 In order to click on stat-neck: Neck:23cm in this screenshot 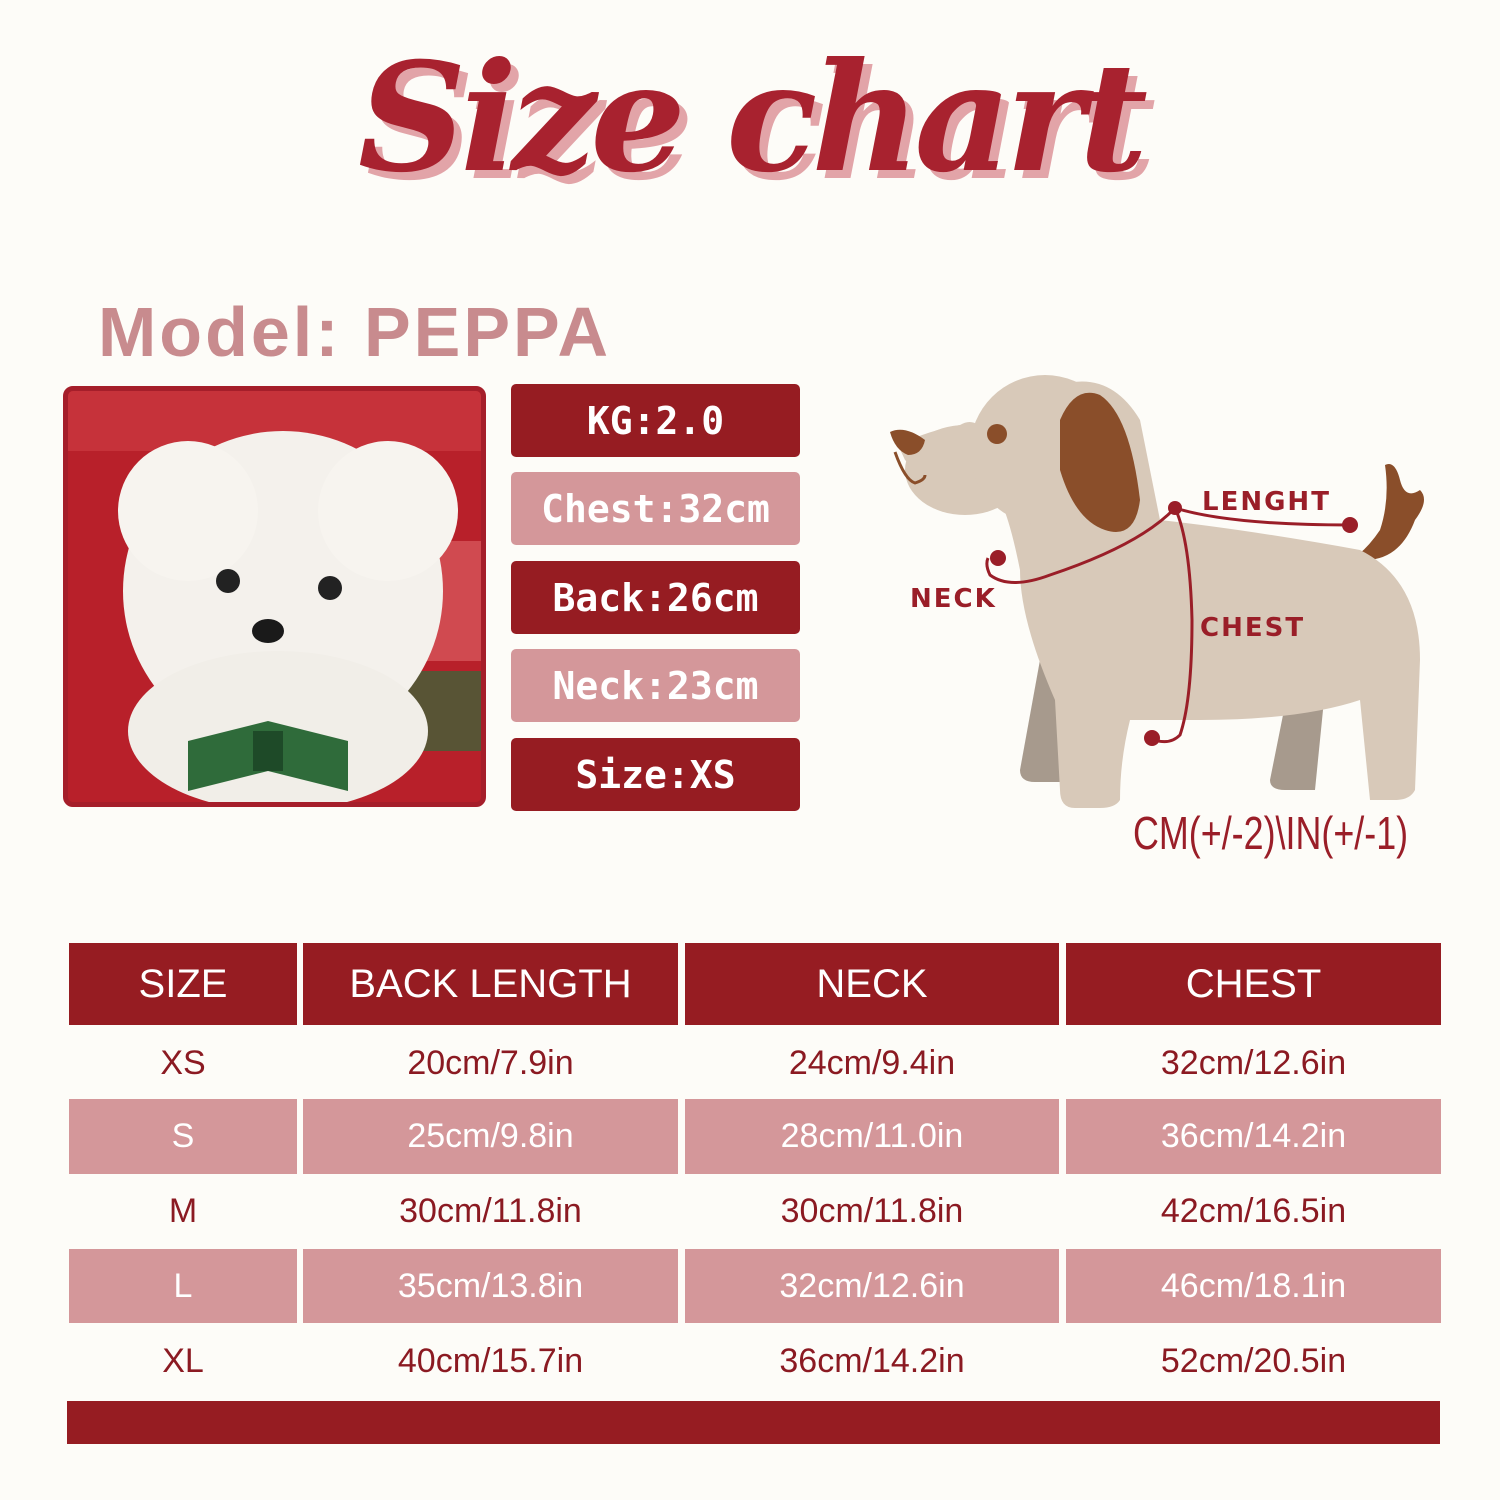, I will do `click(655, 685)`.